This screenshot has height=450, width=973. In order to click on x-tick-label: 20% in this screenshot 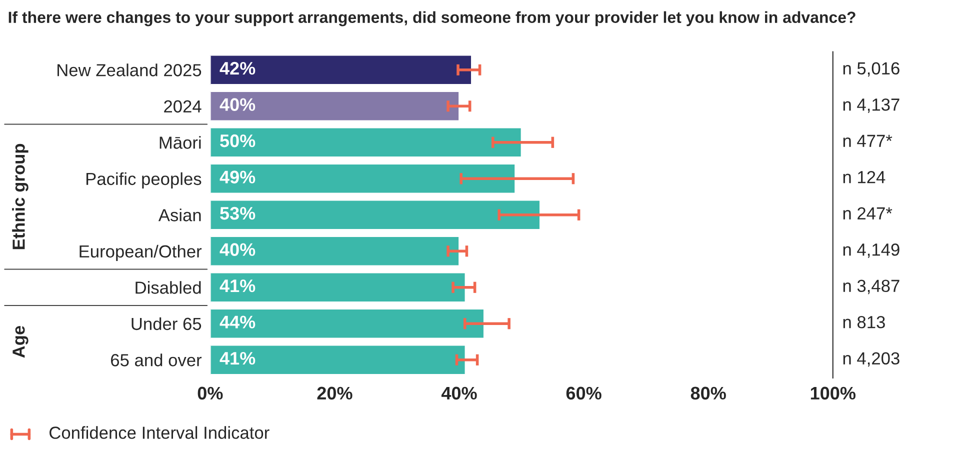, I will do `click(334, 393)`.